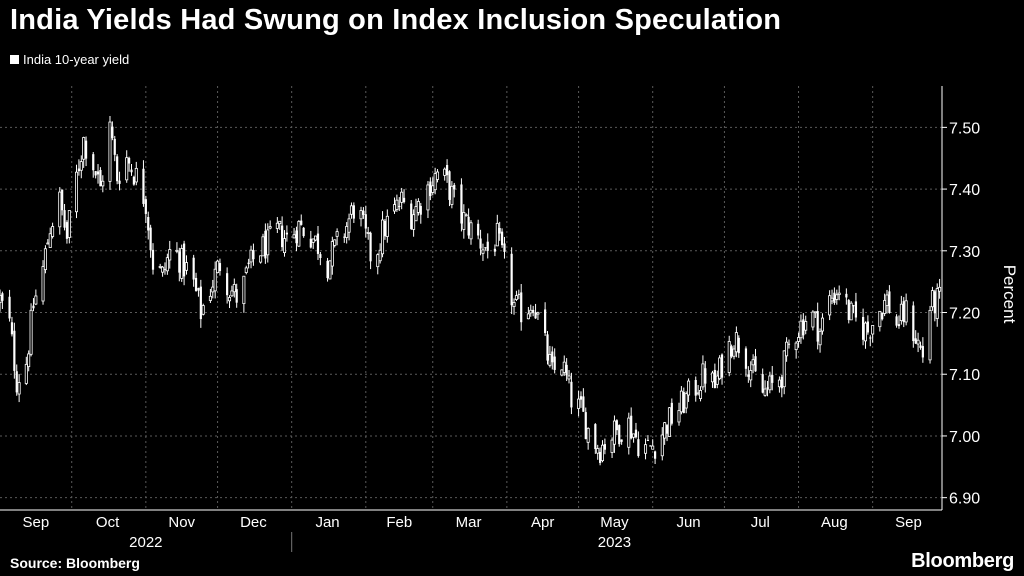 The width and height of the screenshot is (1024, 576). Describe the element at coordinates (964, 252) in the screenshot. I see `y-tick-label-4: 7.30` at that location.